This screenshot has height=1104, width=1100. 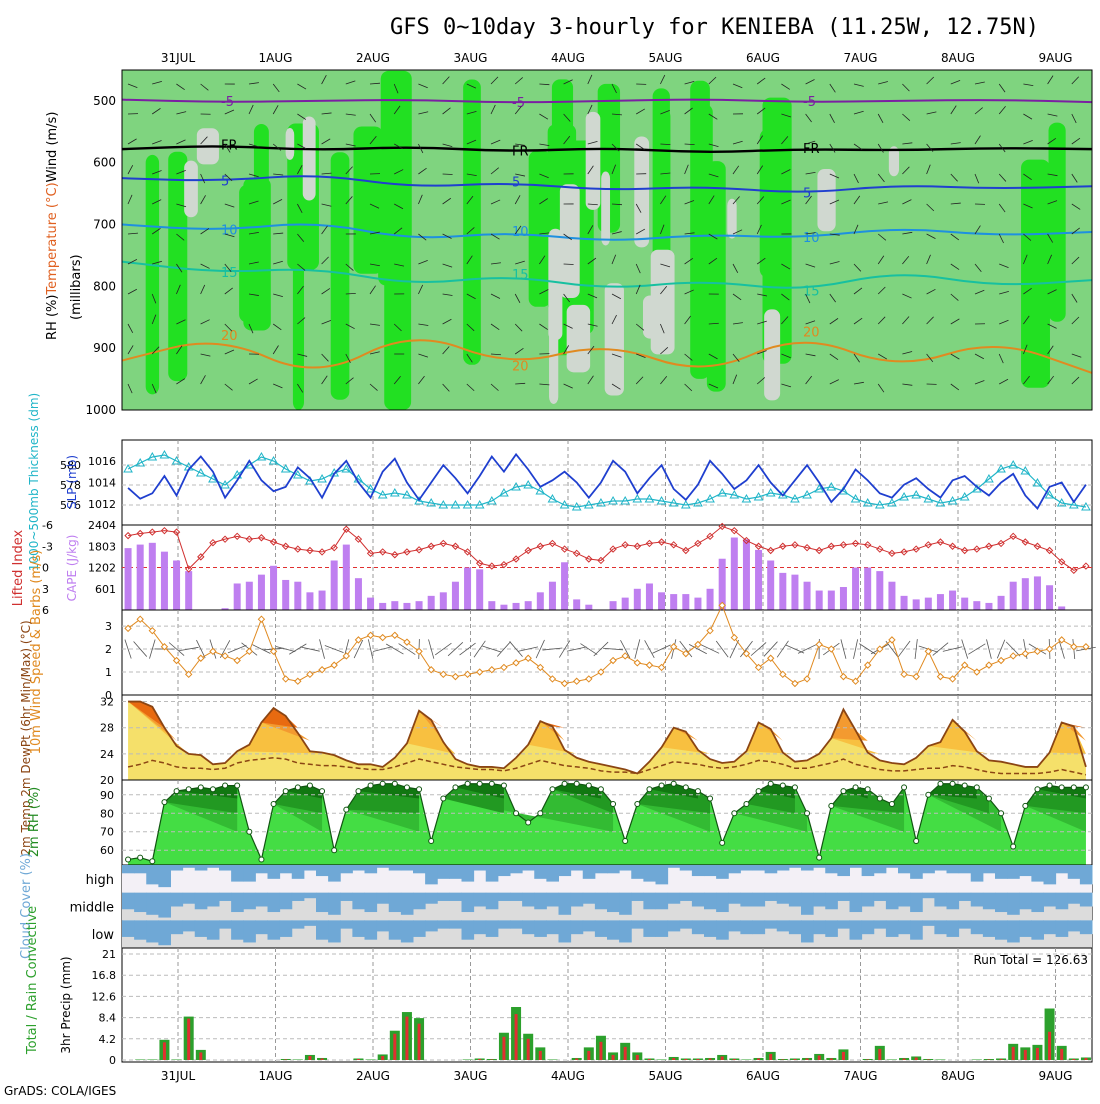 I want to click on li-tick: -6, so click(x=47, y=525).